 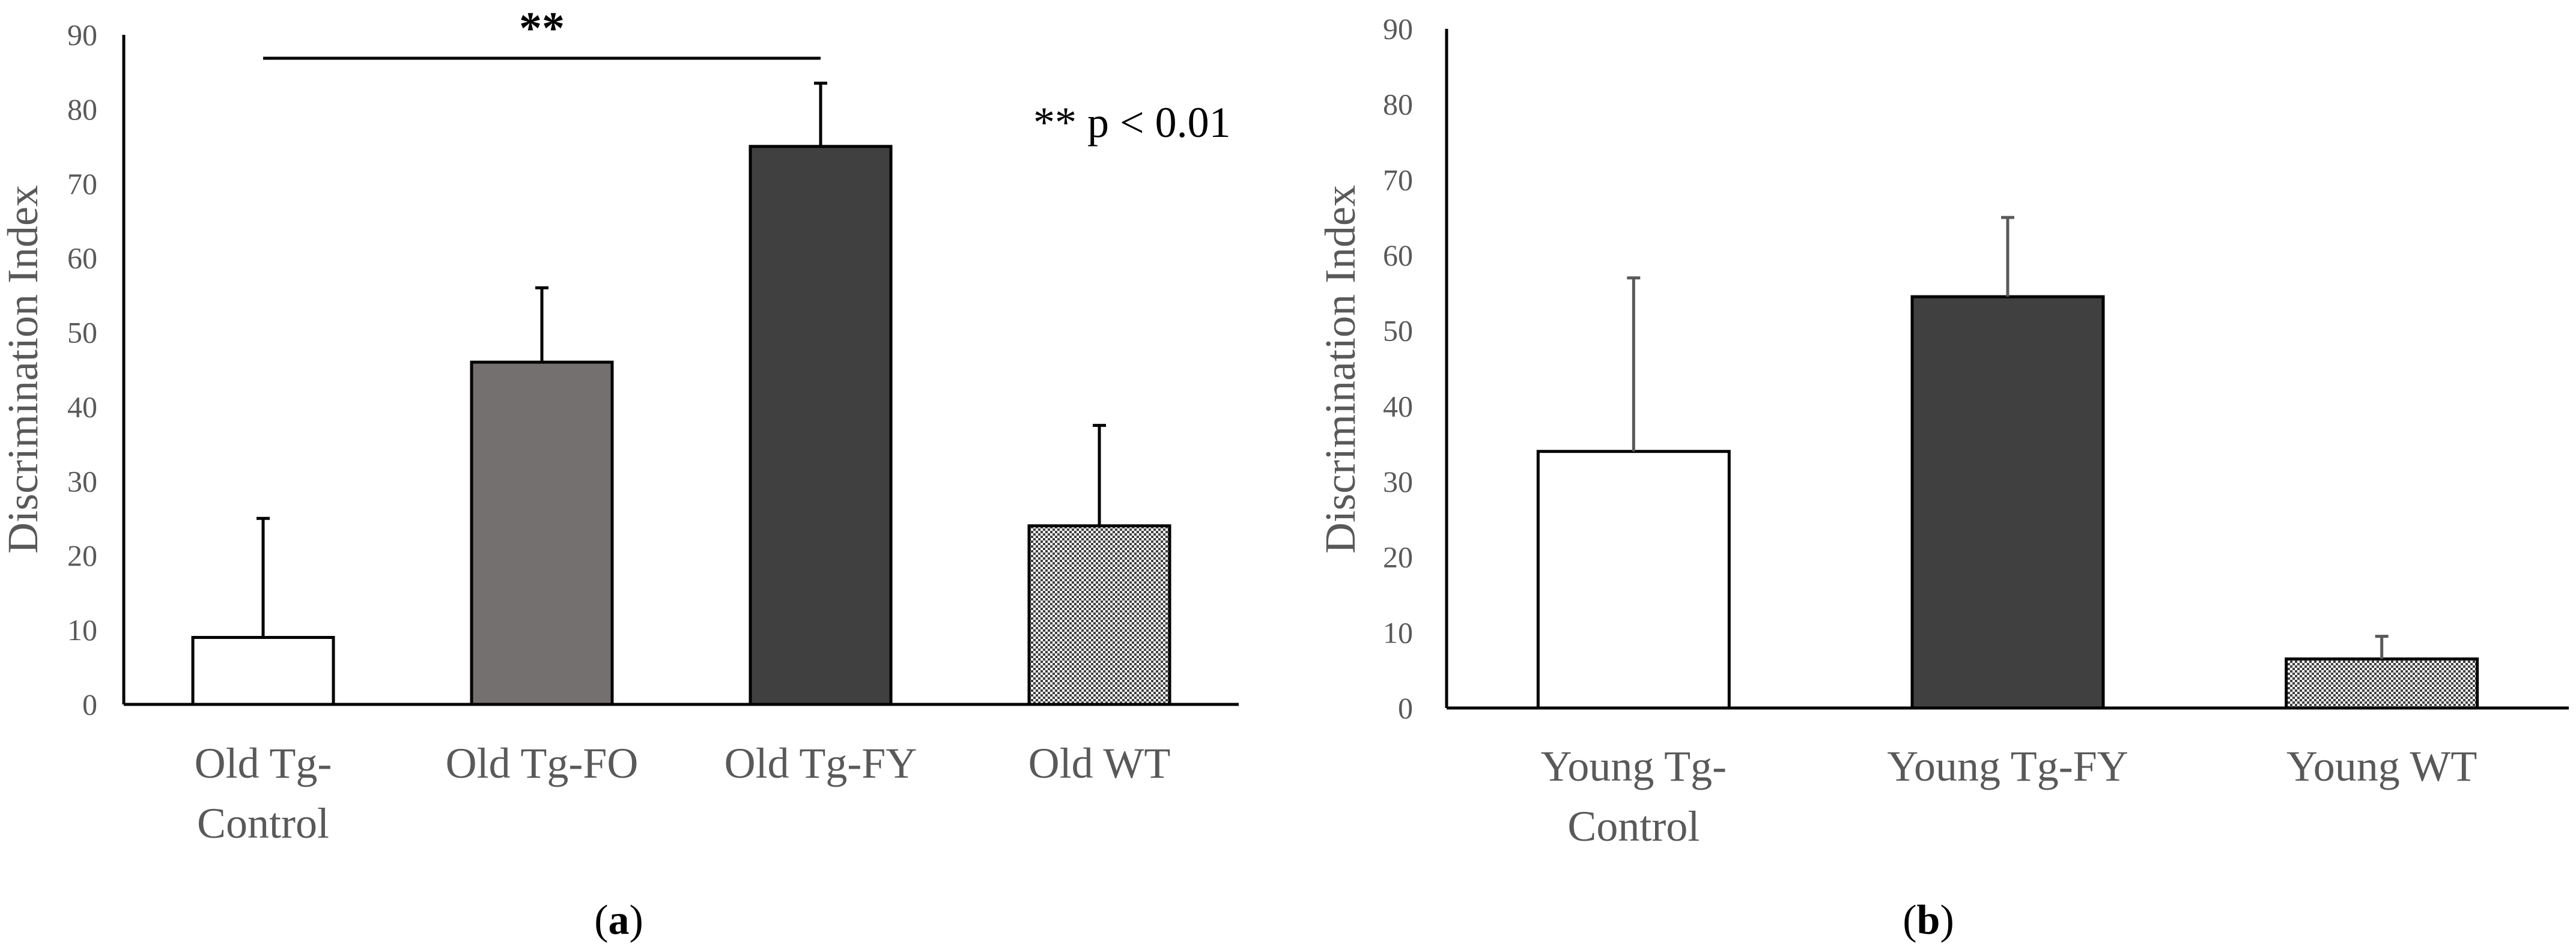 I want to click on category-label: Old Tg-FY, so click(x=820, y=763).